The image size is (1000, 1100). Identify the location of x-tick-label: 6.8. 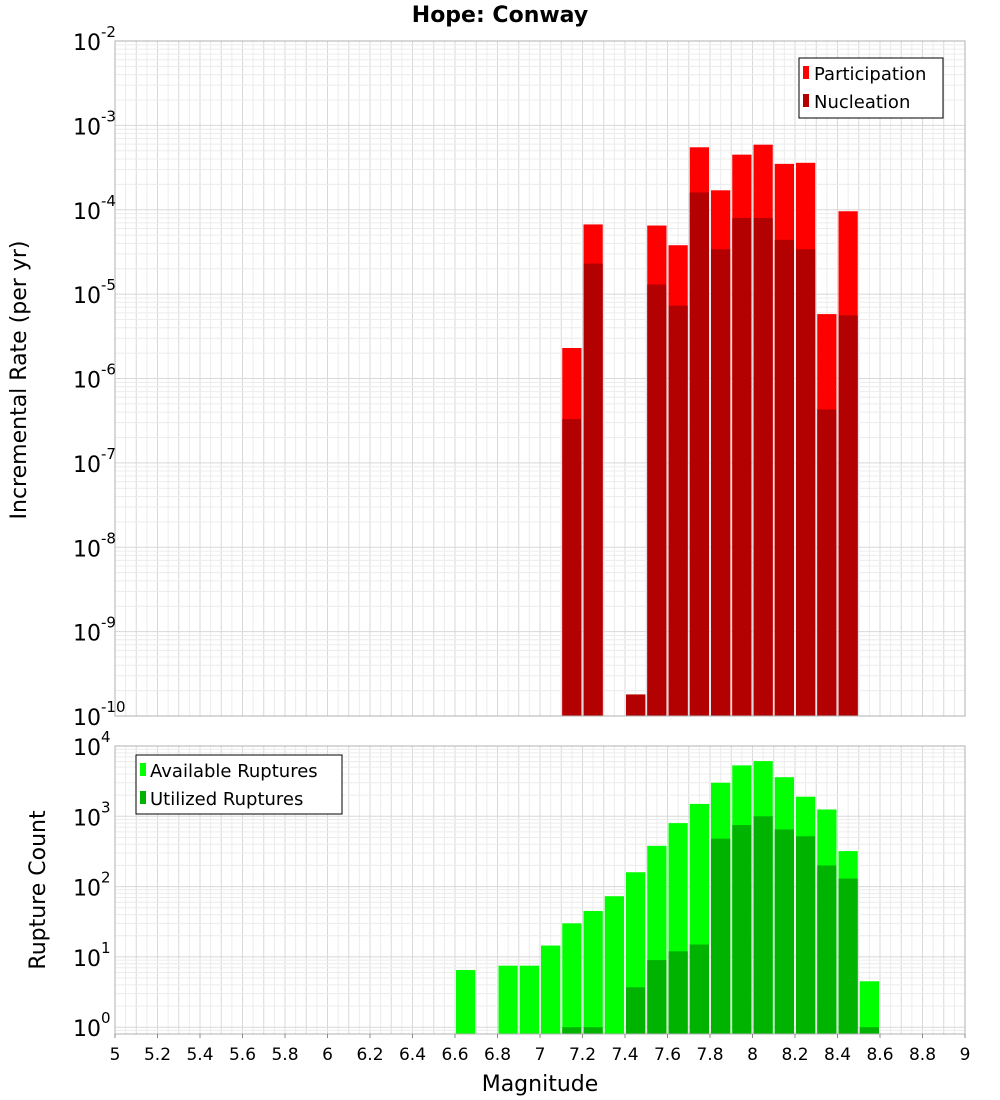
(497, 1055).